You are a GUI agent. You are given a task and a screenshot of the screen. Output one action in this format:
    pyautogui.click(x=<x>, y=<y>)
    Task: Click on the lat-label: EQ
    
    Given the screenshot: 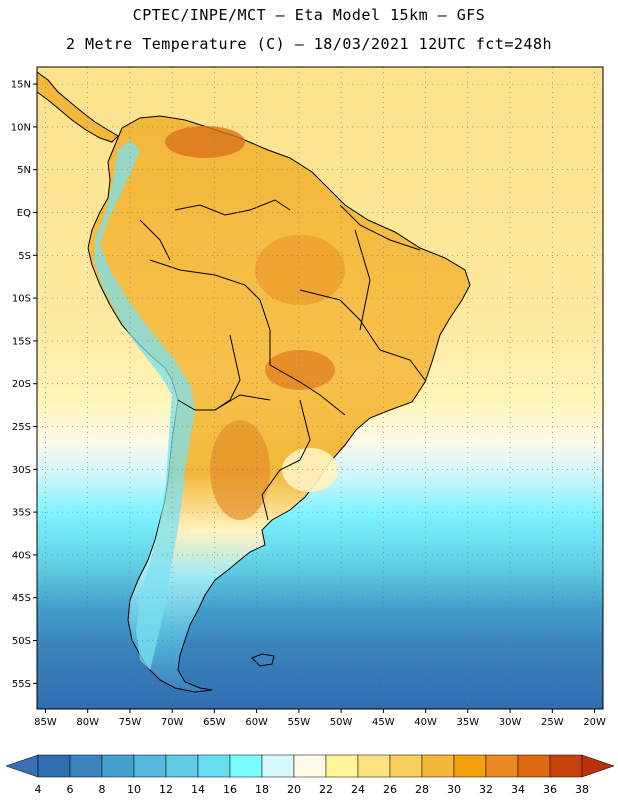 What is the action you would take?
    pyautogui.click(x=24, y=213)
    